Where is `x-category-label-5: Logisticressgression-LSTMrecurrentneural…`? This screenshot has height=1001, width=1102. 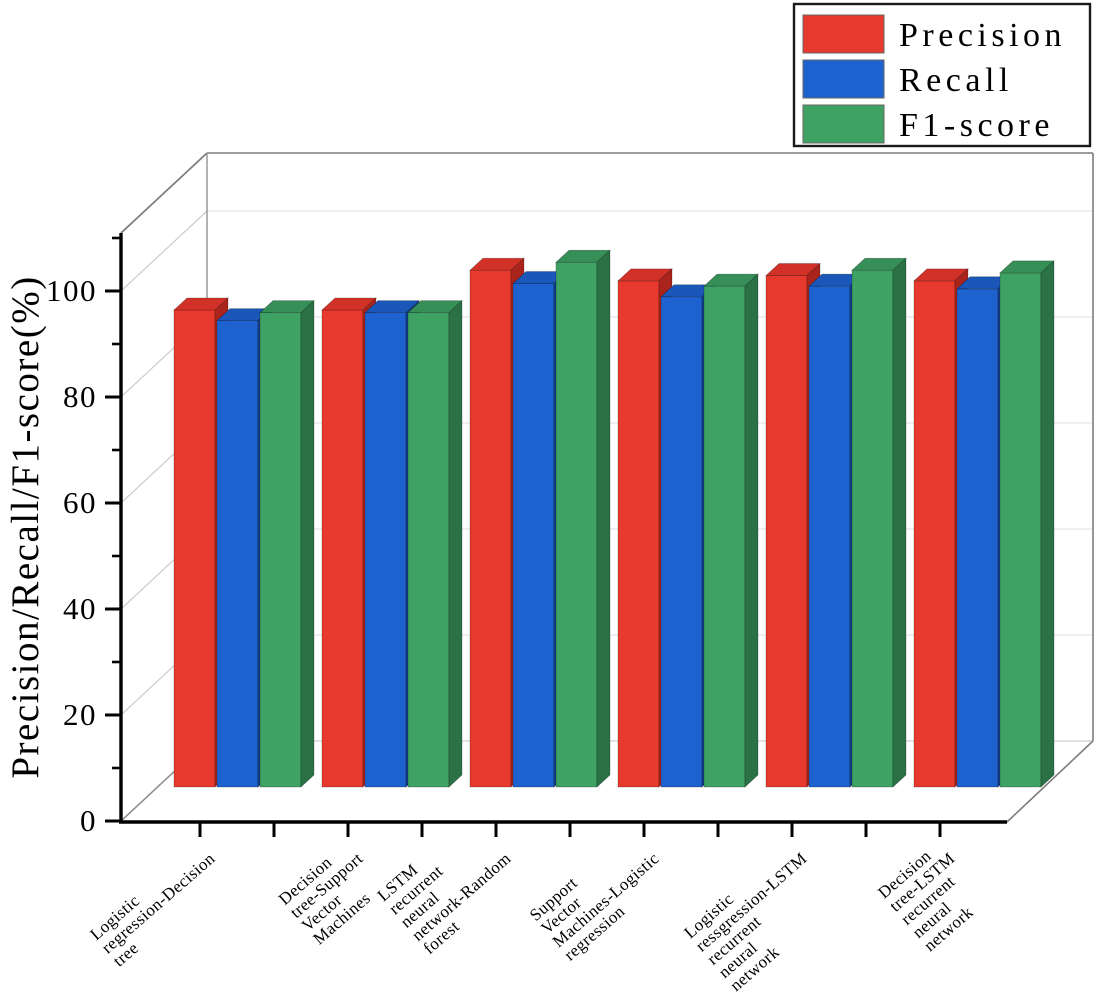 x-category-label-5: Logisticressgression-LSTMrecurrentneural… is located at coordinates (762, 915).